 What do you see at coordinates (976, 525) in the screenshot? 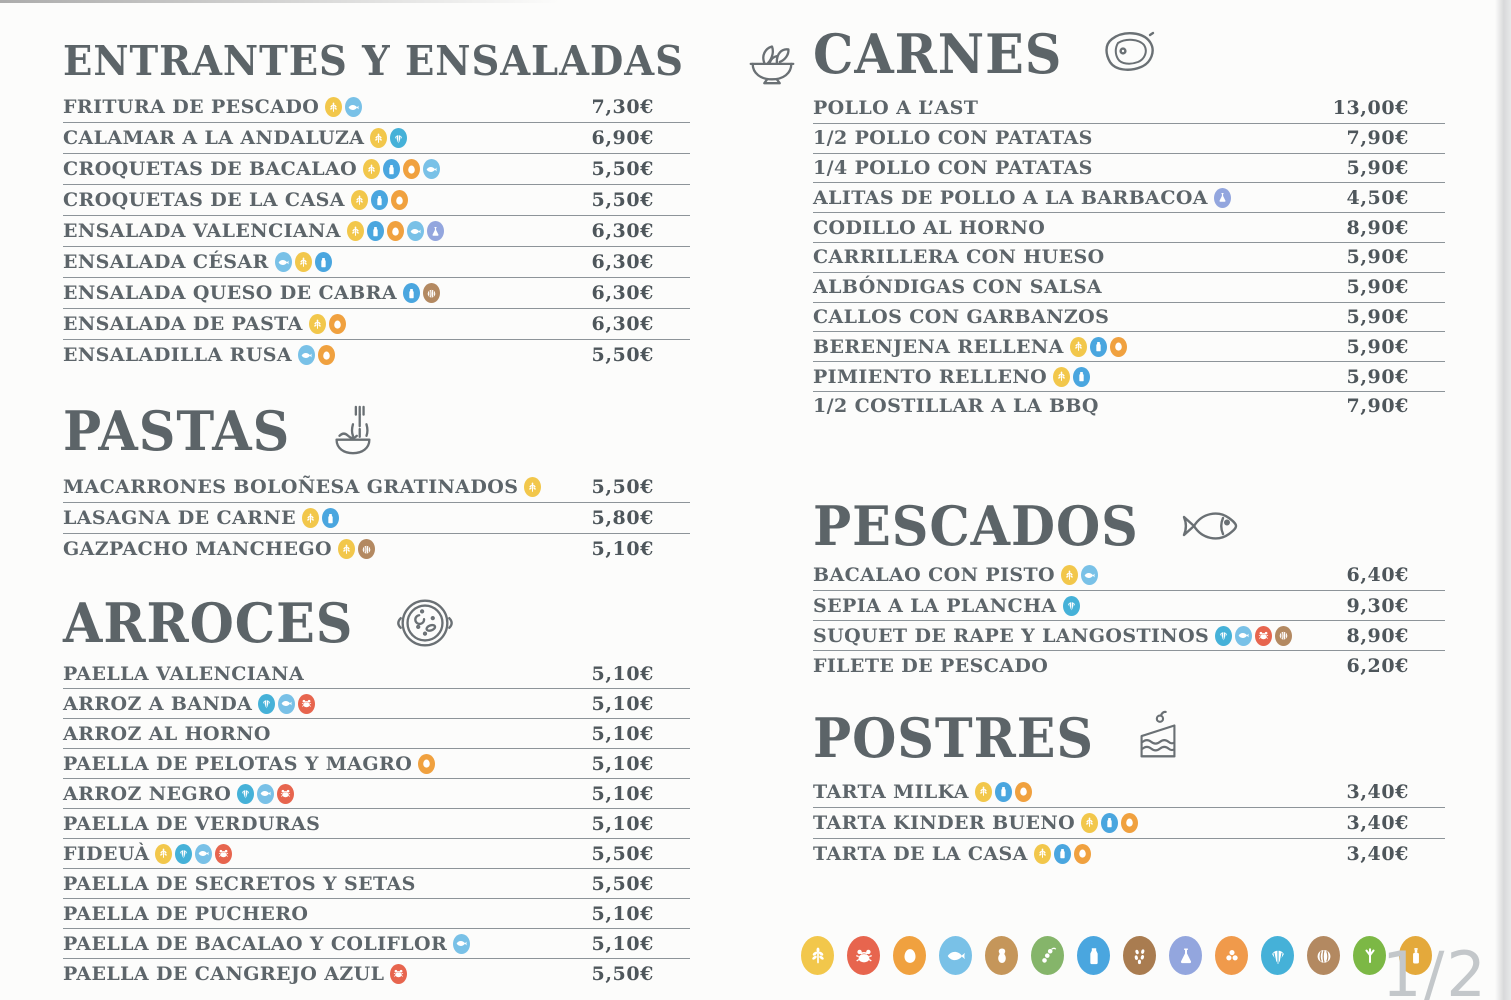
I see `section-title: PESCADOS` at bounding box center [976, 525].